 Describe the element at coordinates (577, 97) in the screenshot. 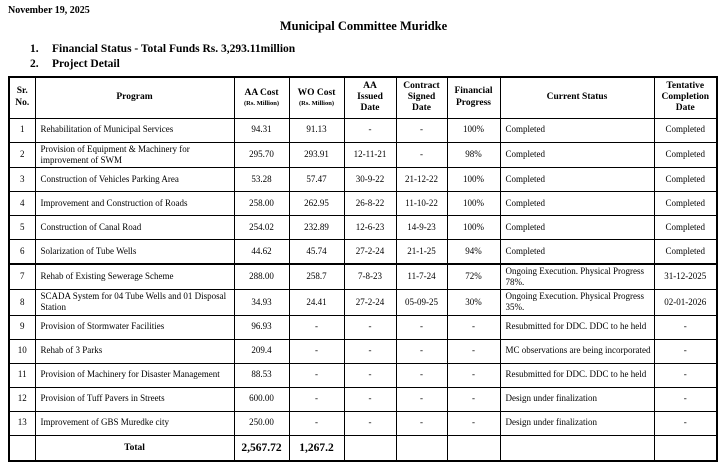

I see `col-current-status: Current Status` at that location.